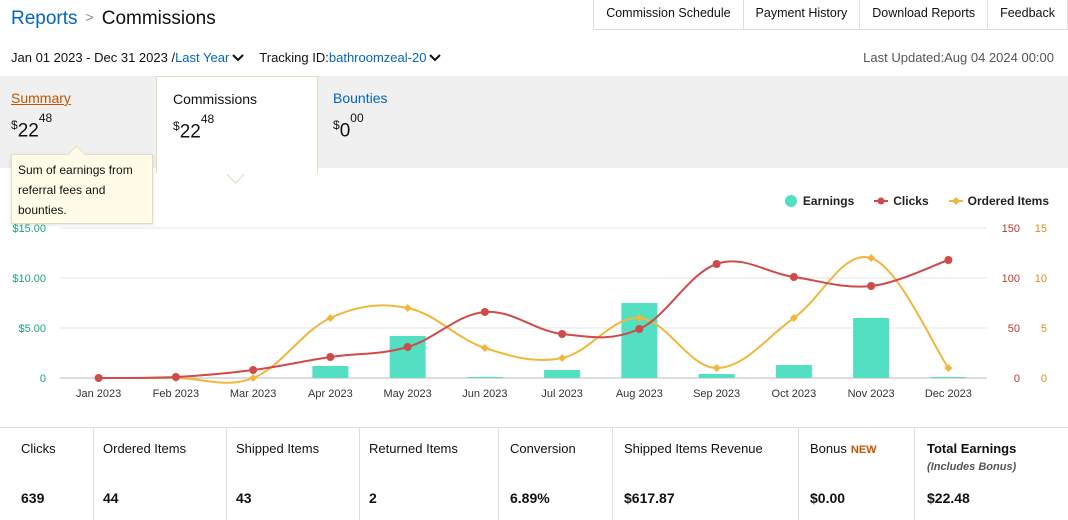 The height and width of the screenshot is (520, 1068). I want to click on commission-schedule-button: Commission Schedule, so click(668, 15).